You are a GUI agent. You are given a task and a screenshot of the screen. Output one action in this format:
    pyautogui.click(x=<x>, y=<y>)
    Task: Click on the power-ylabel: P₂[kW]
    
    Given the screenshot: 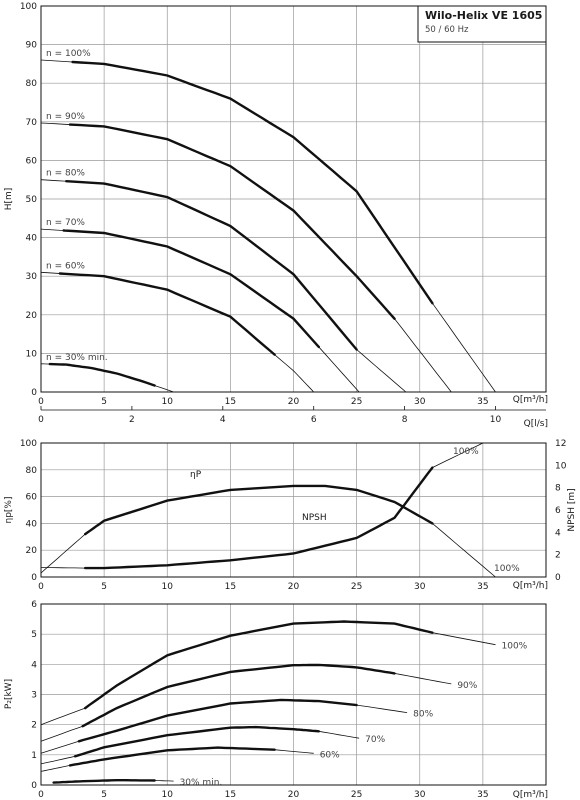 What is the action you would take?
    pyautogui.click(x=9, y=694)
    